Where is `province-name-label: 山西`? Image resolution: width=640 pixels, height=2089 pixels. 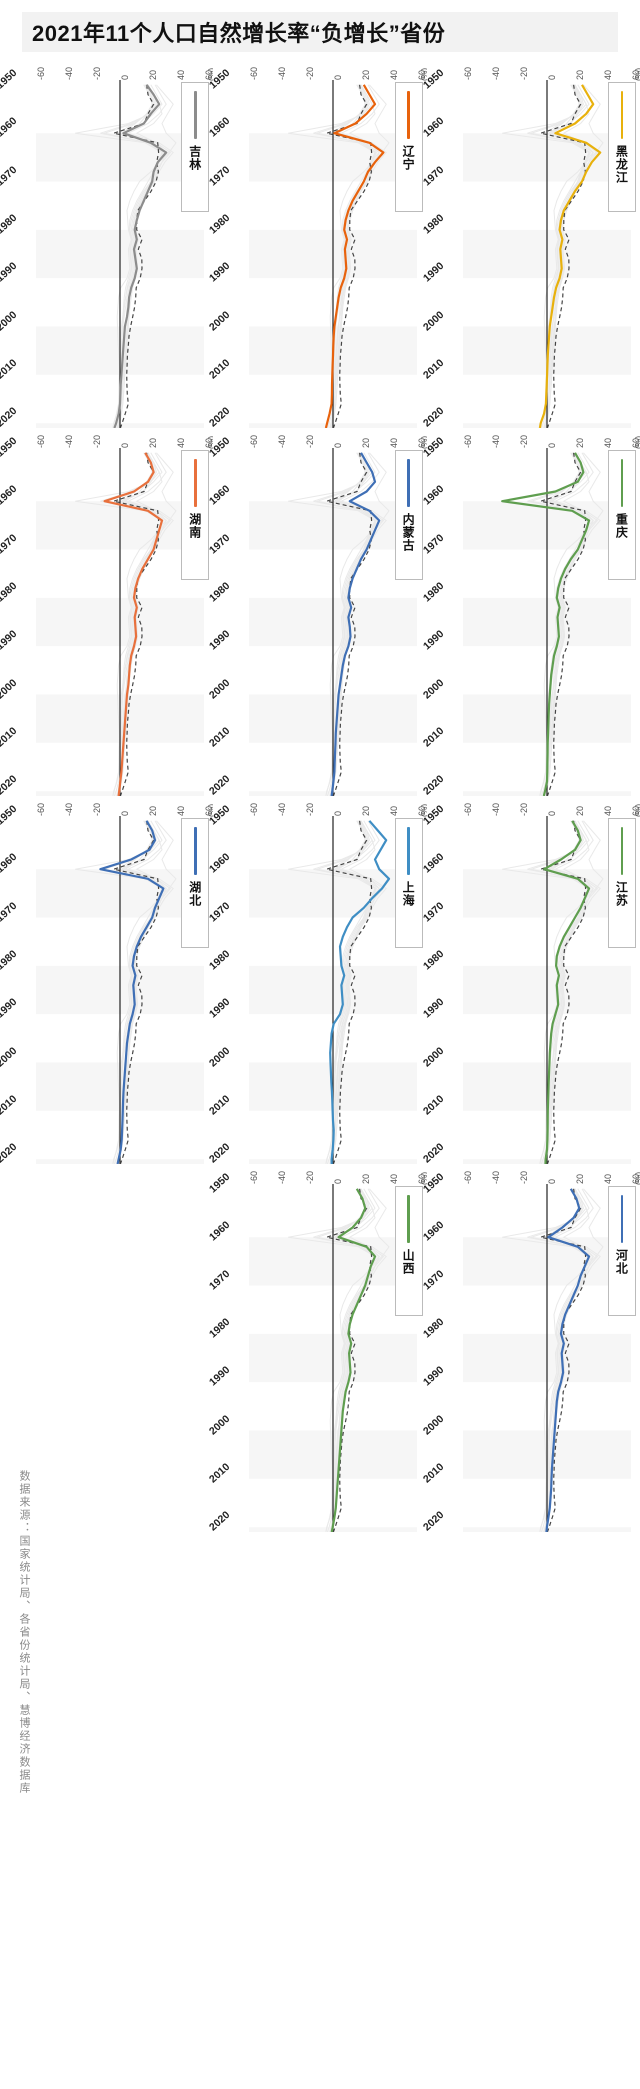 province-name-label: 山西 is located at coordinates (408, 1262).